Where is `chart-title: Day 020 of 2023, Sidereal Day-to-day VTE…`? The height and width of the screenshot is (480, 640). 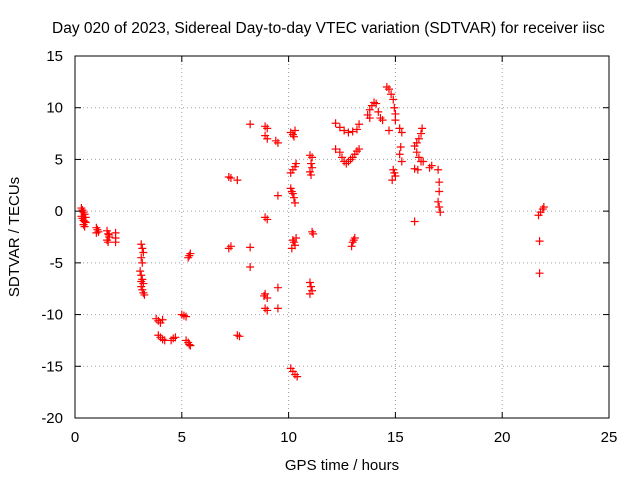 chart-title: Day 020 of 2023, Sidereal Day-to-day VTE… is located at coordinates (328, 28).